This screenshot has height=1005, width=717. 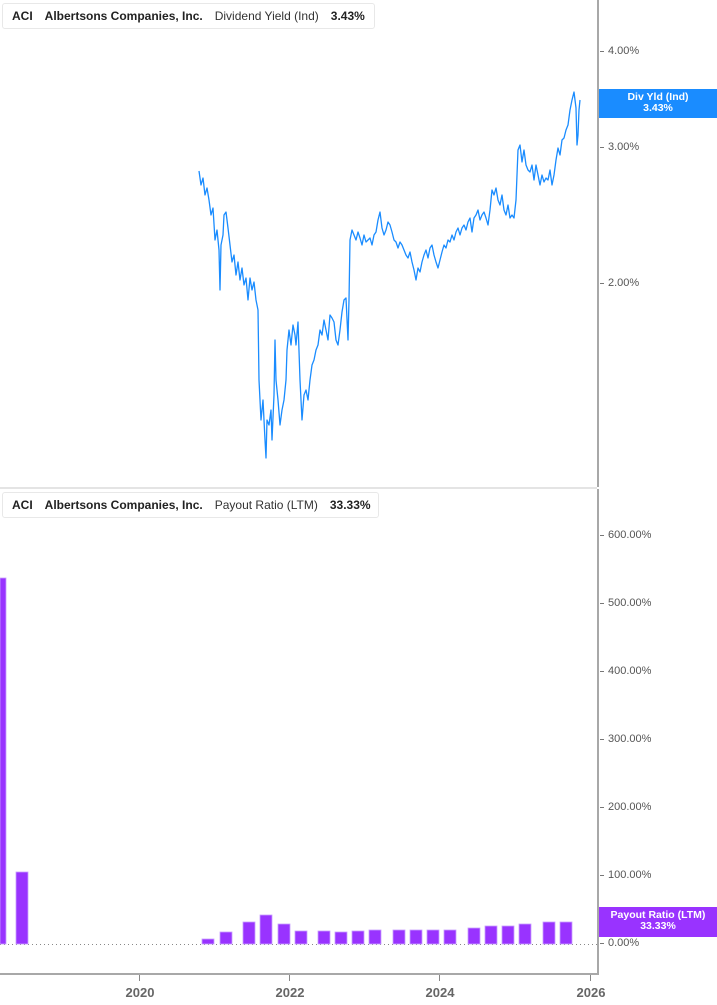 What do you see at coordinates (658, 97) in the screenshot?
I see `flag-label: Div Yld (Ind)` at bounding box center [658, 97].